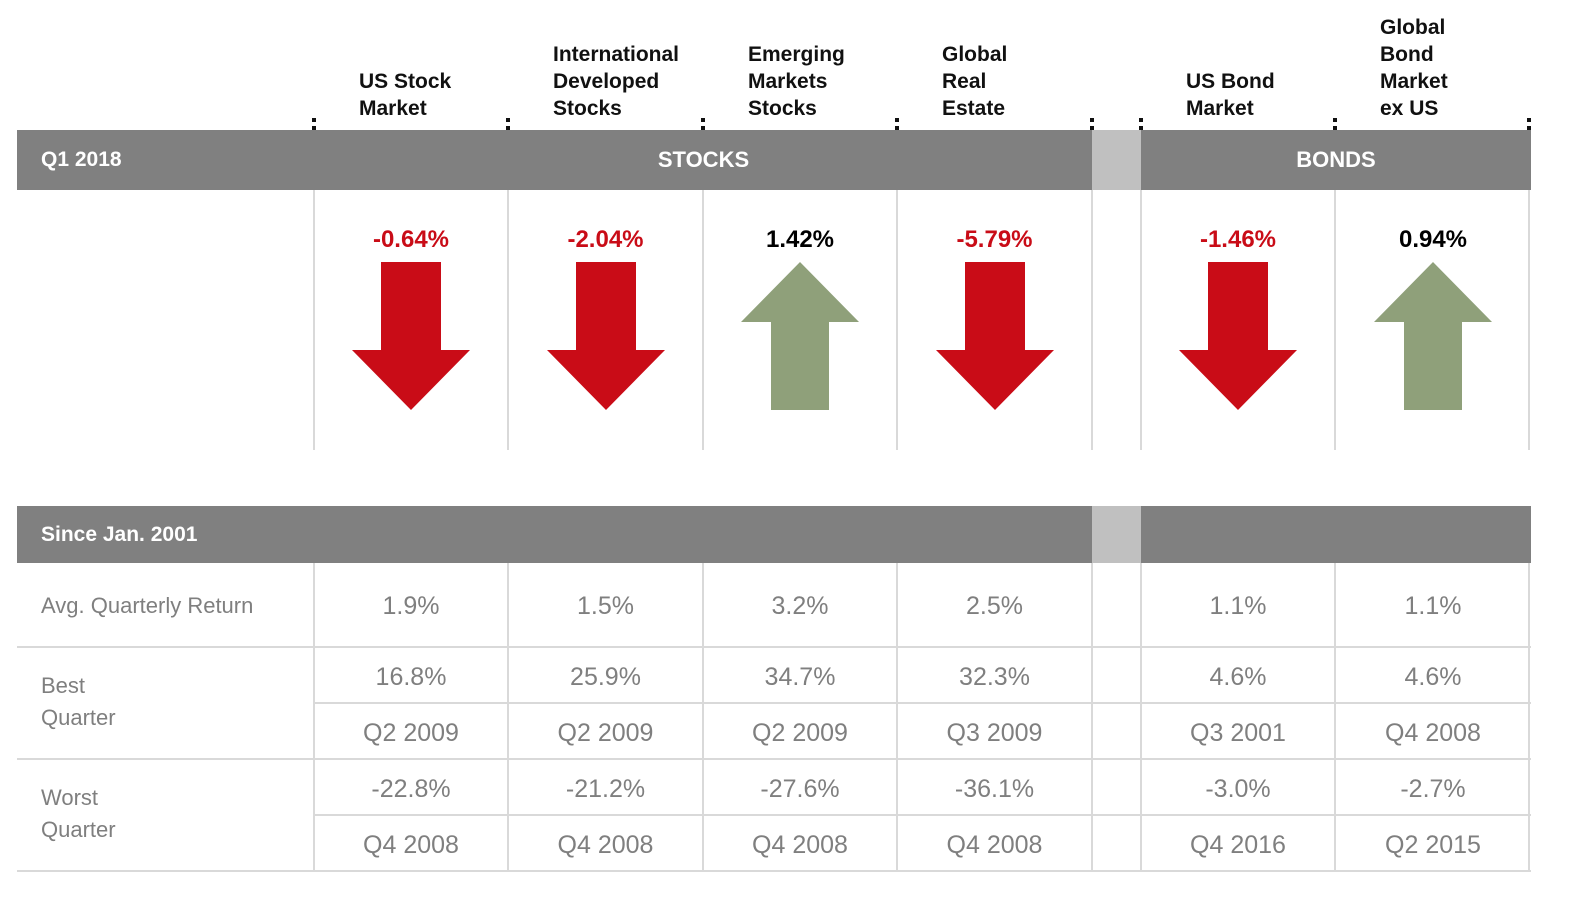 This screenshot has width=1570, height=912. Describe the element at coordinates (1433, 788) in the screenshot. I see `worst-return-cell: -2.7%` at that location.